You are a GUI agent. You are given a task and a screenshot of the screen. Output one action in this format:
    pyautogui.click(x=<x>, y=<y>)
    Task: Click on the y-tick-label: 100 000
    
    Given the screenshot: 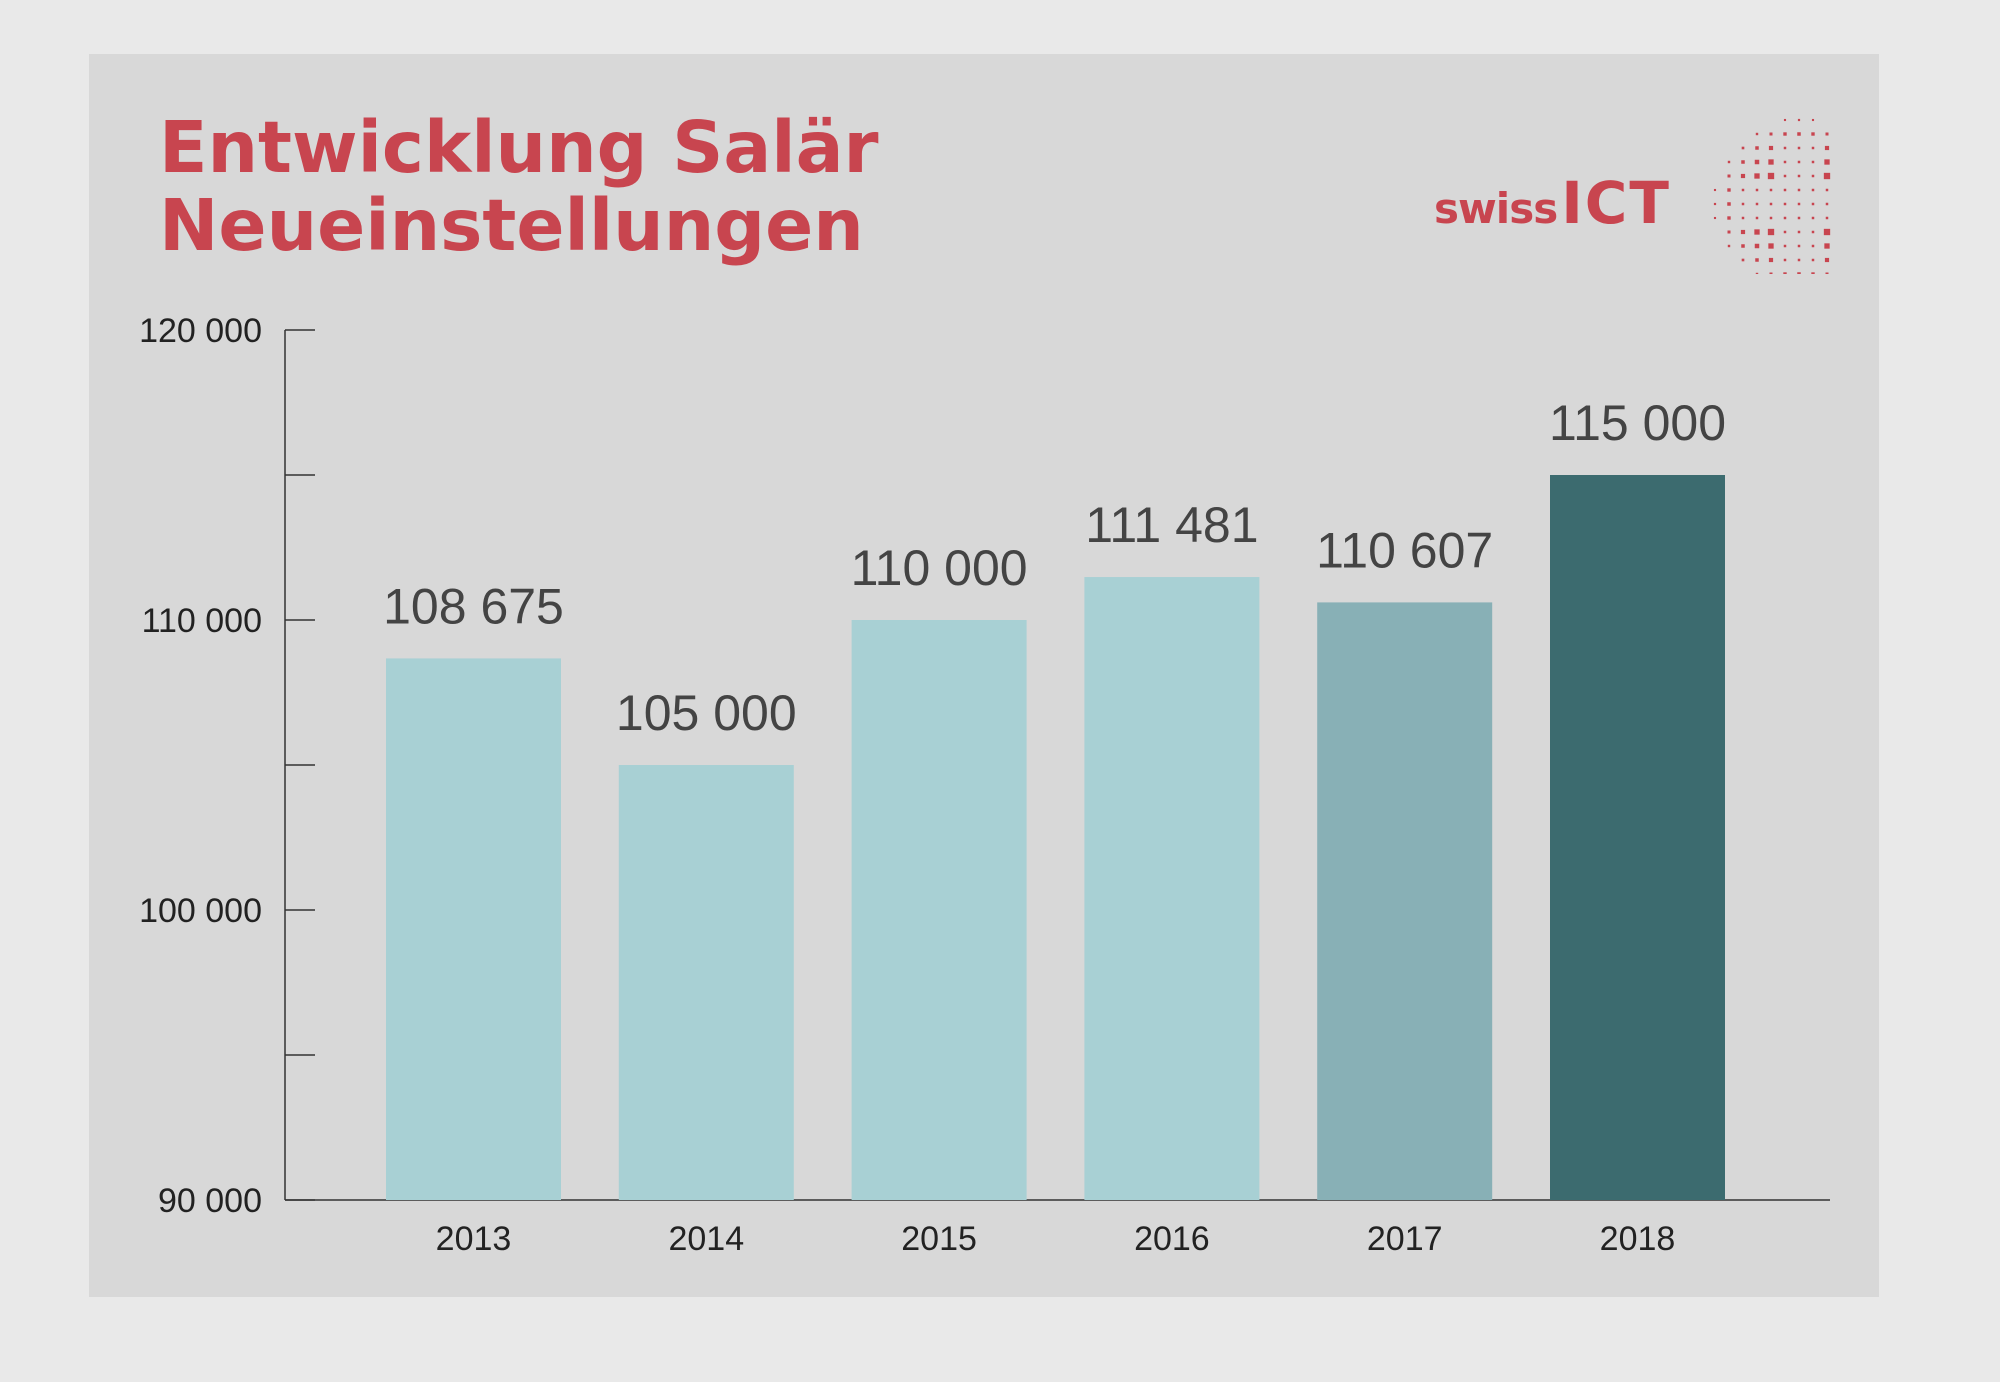 What is the action you would take?
    pyautogui.click(x=200, y=911)
    